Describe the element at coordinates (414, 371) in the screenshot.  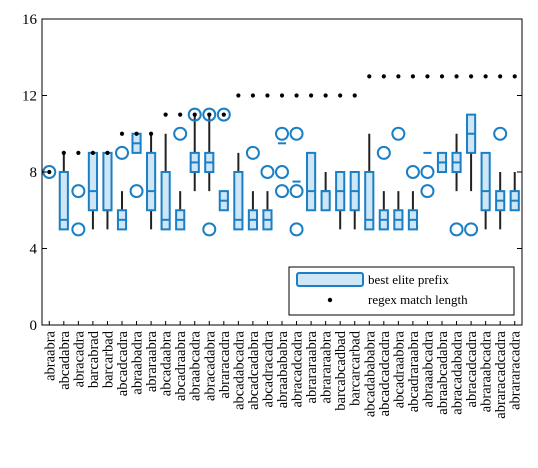
I see `category-label: abcadraraabra` at that location.